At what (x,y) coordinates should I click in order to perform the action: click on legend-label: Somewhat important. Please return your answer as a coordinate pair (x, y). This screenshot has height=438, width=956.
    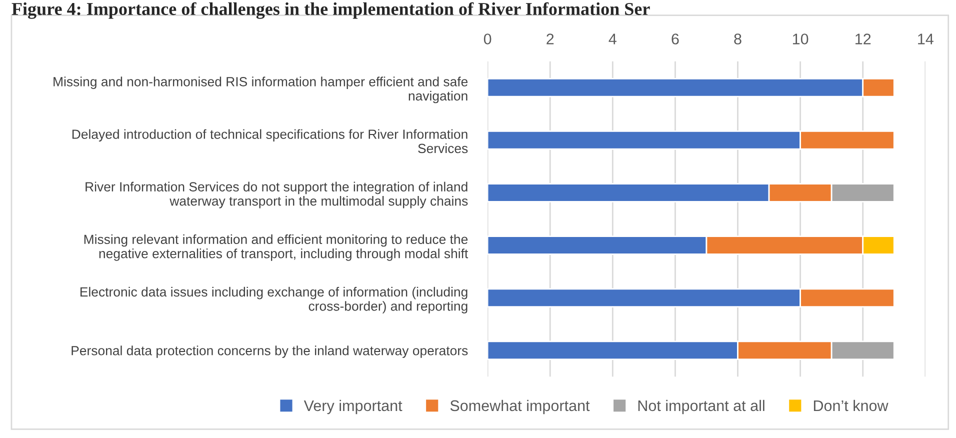
    Looking at the image, I should click on (520, 407).